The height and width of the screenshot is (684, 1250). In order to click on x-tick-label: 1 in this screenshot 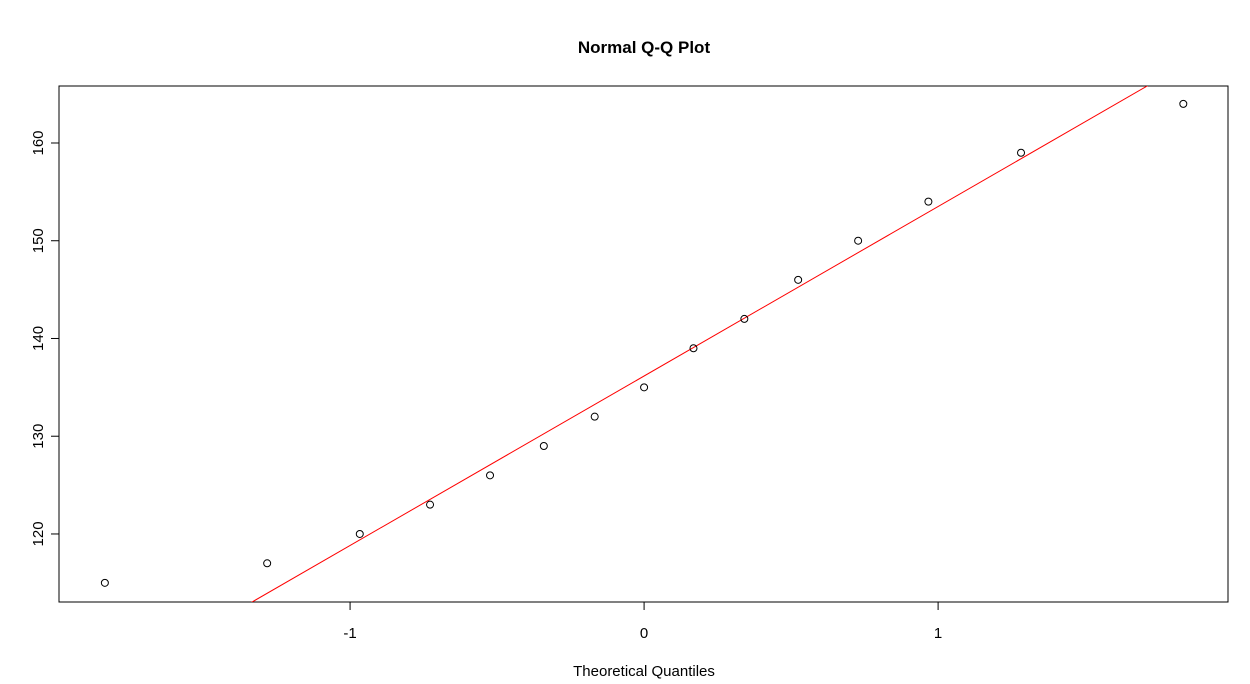, I will do `click(938, 633)`.